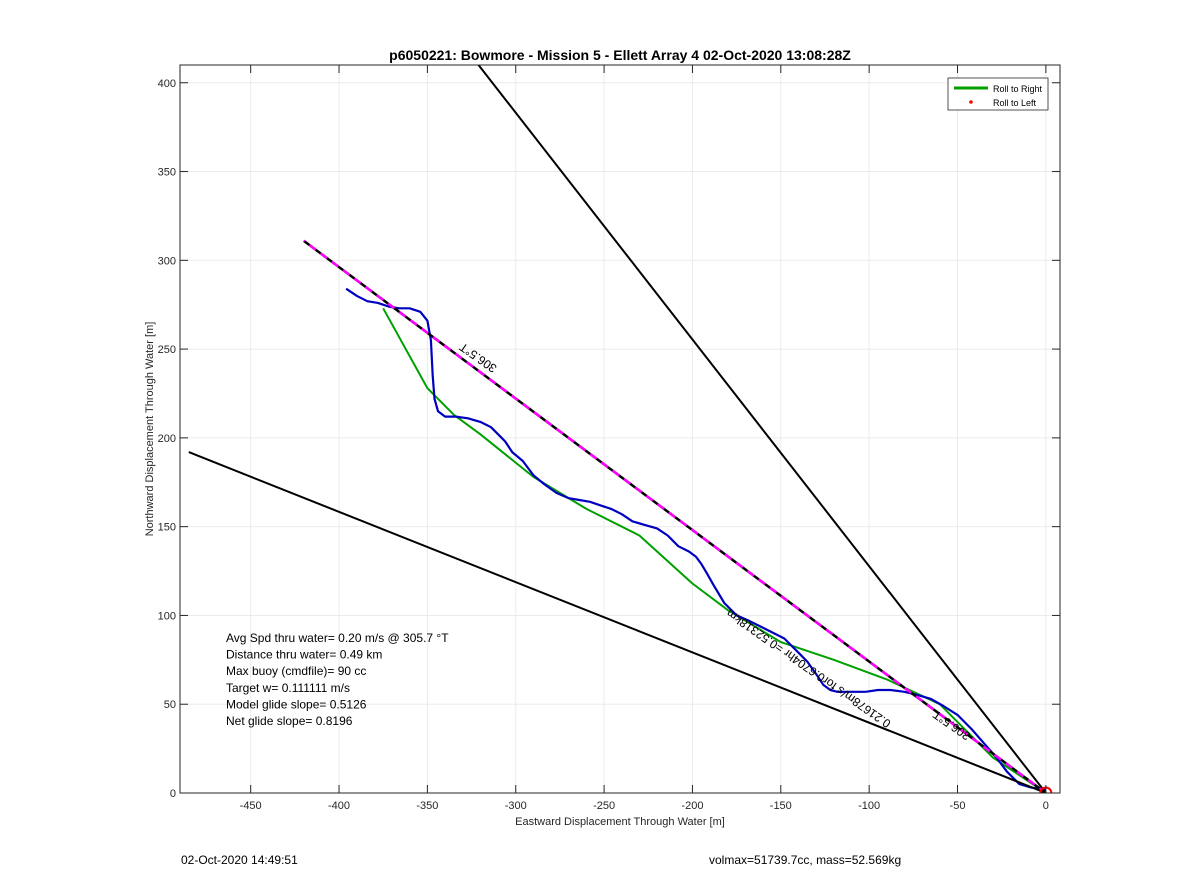 This screenshot has width=1200, height=885. What do you see at coordinates (296, 704) in the screenshot?
I see `stats-line-4: Model glide slope= 0.5126` at bounding box center [296, 704].